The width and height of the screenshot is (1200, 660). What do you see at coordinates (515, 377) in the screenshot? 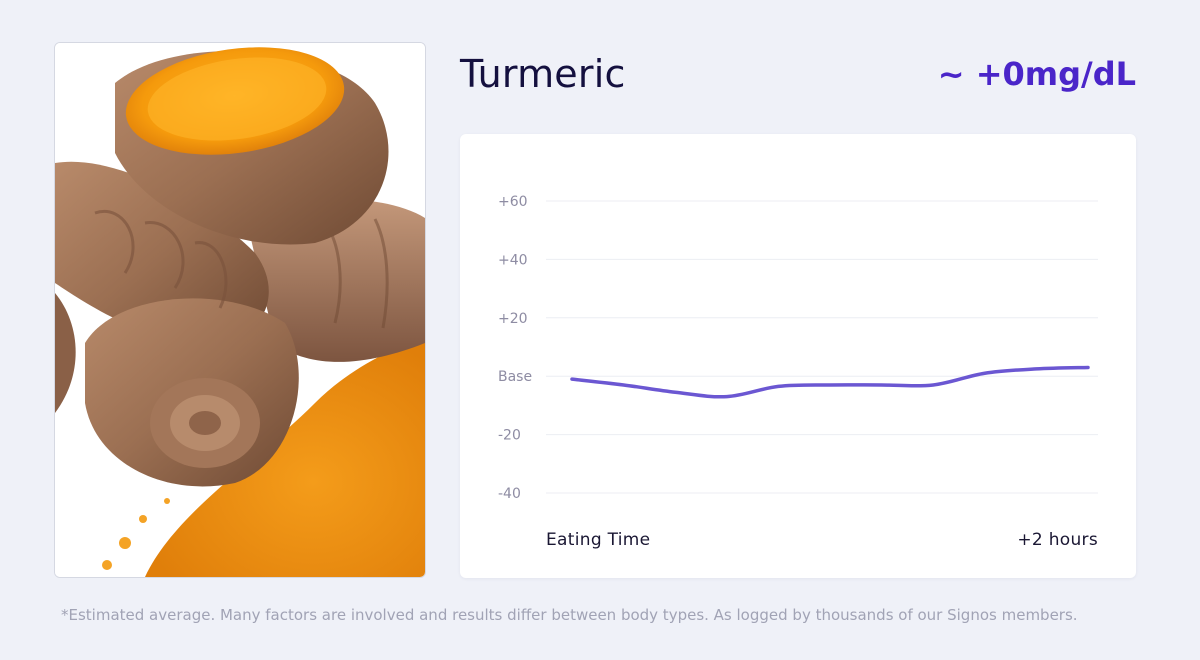
I see `y-tick-label: Base` at bounding box center [515, 377].